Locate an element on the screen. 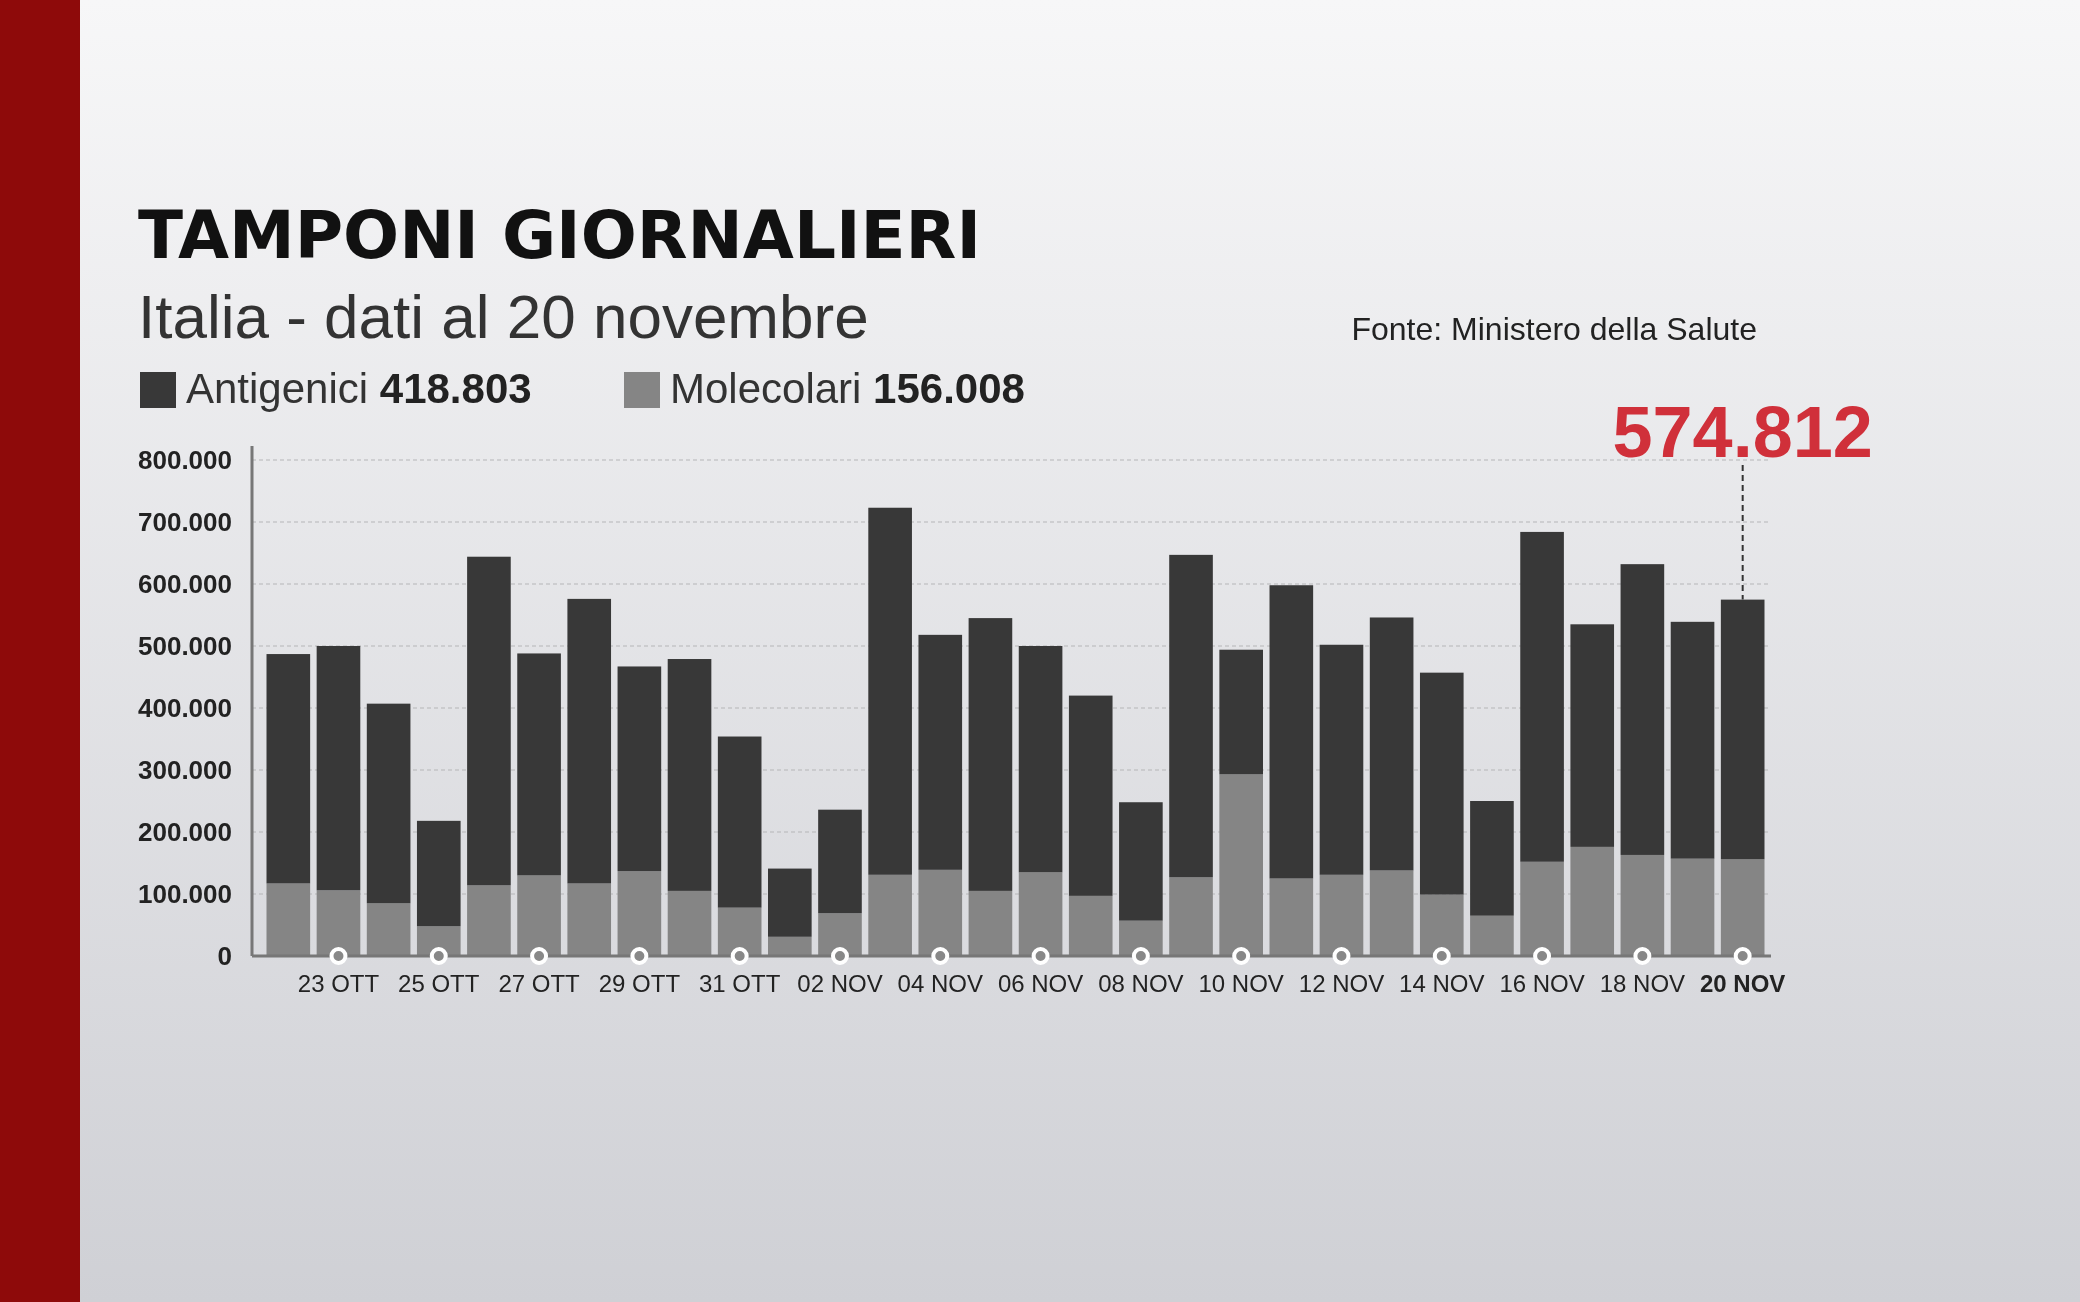 This screenshot has height=1302, width=2080. x-tick-label: 29 OTT is located at coordinates (639, 983).